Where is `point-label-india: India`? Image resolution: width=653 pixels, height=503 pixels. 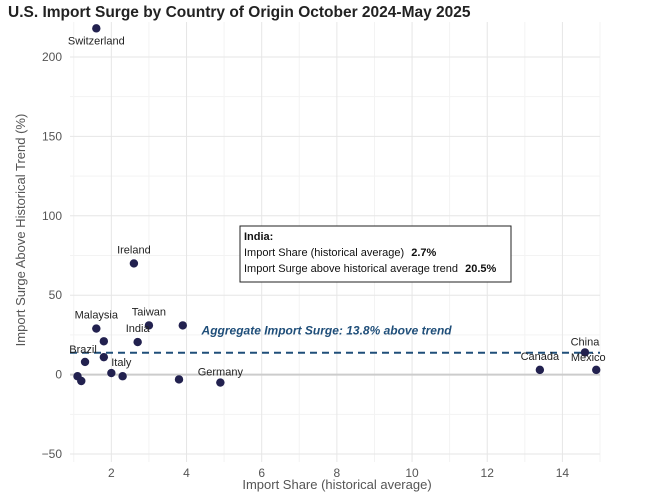
point-label-india: India is located at coordinates (138, 329).